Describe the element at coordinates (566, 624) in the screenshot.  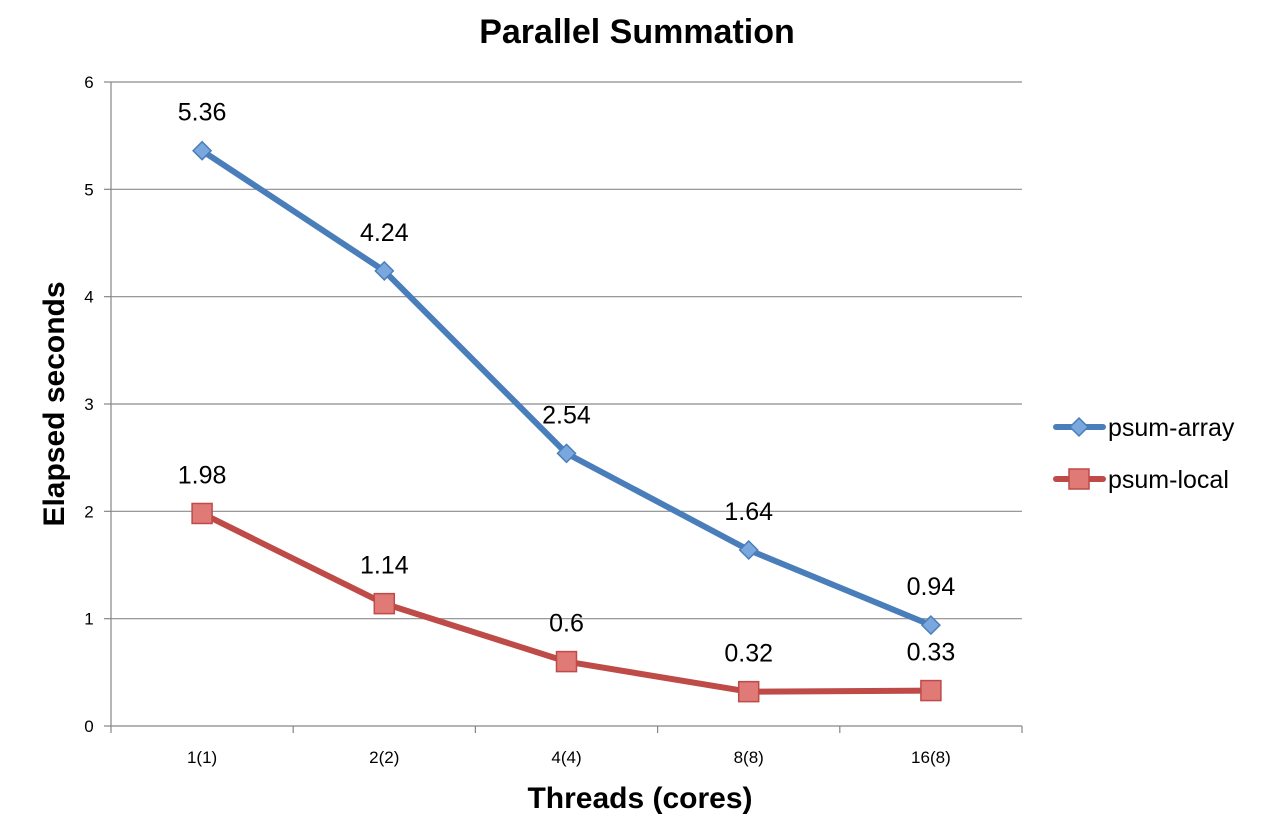
I see `data-label: 0.6` at that location.